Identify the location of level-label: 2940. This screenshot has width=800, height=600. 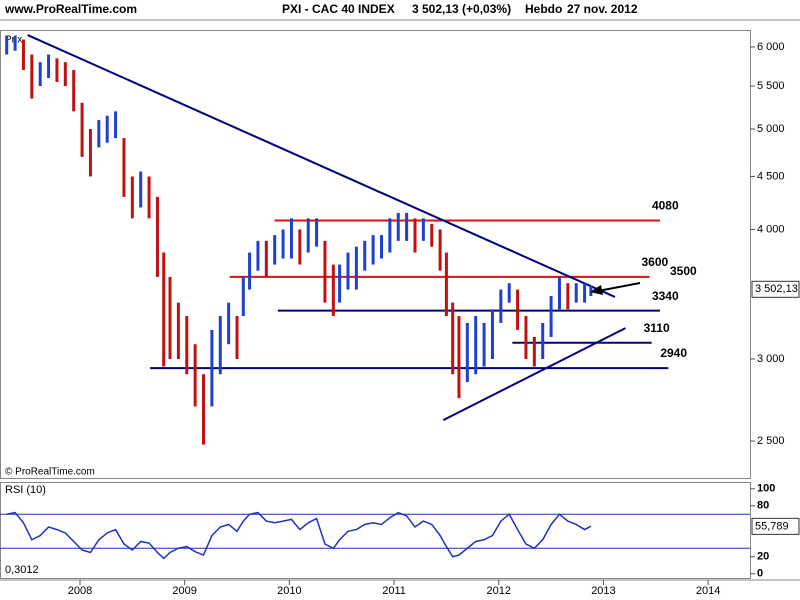
(673, 353).